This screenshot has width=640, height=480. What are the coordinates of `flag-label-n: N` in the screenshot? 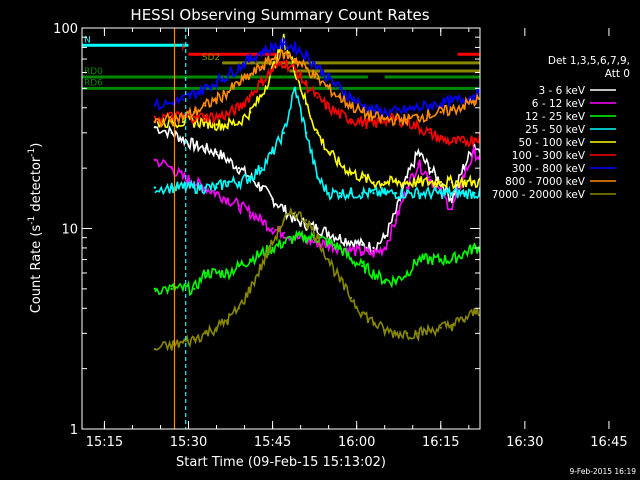 It's located at (87, 40).